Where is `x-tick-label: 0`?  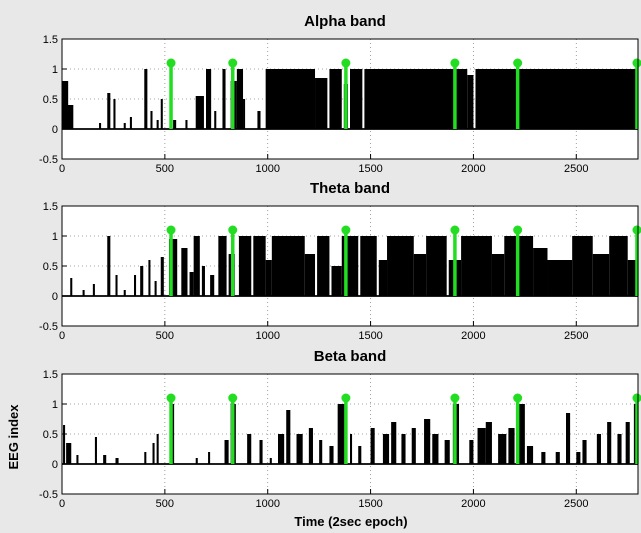 x-tick-label: 0 is located at coordinates (62, 169).